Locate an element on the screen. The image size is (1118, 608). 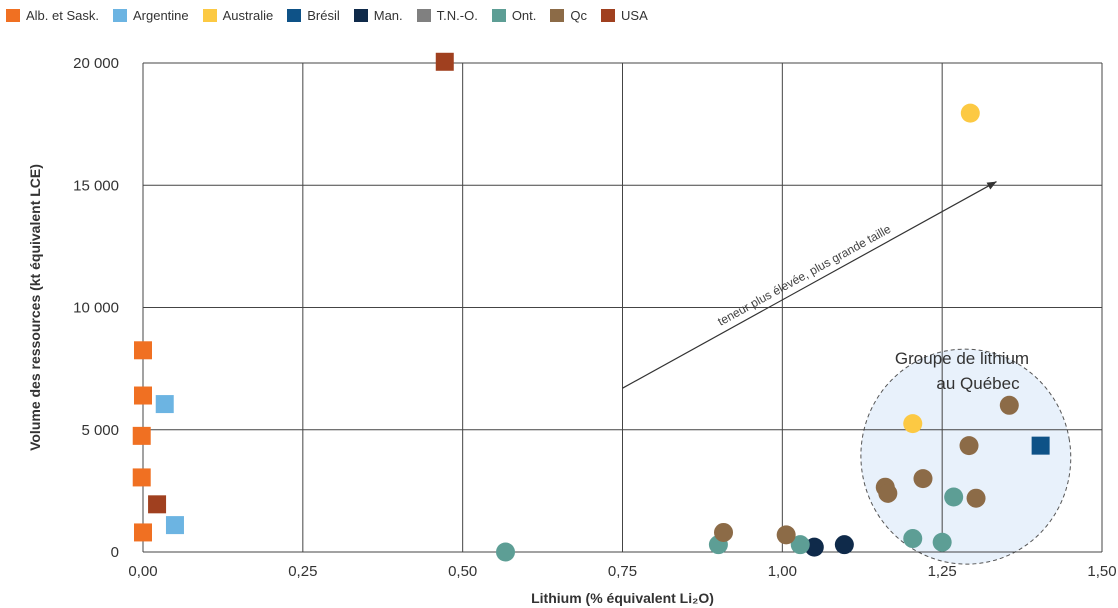
x-tick-label: 0,00 is located at coordinates (142, 571).